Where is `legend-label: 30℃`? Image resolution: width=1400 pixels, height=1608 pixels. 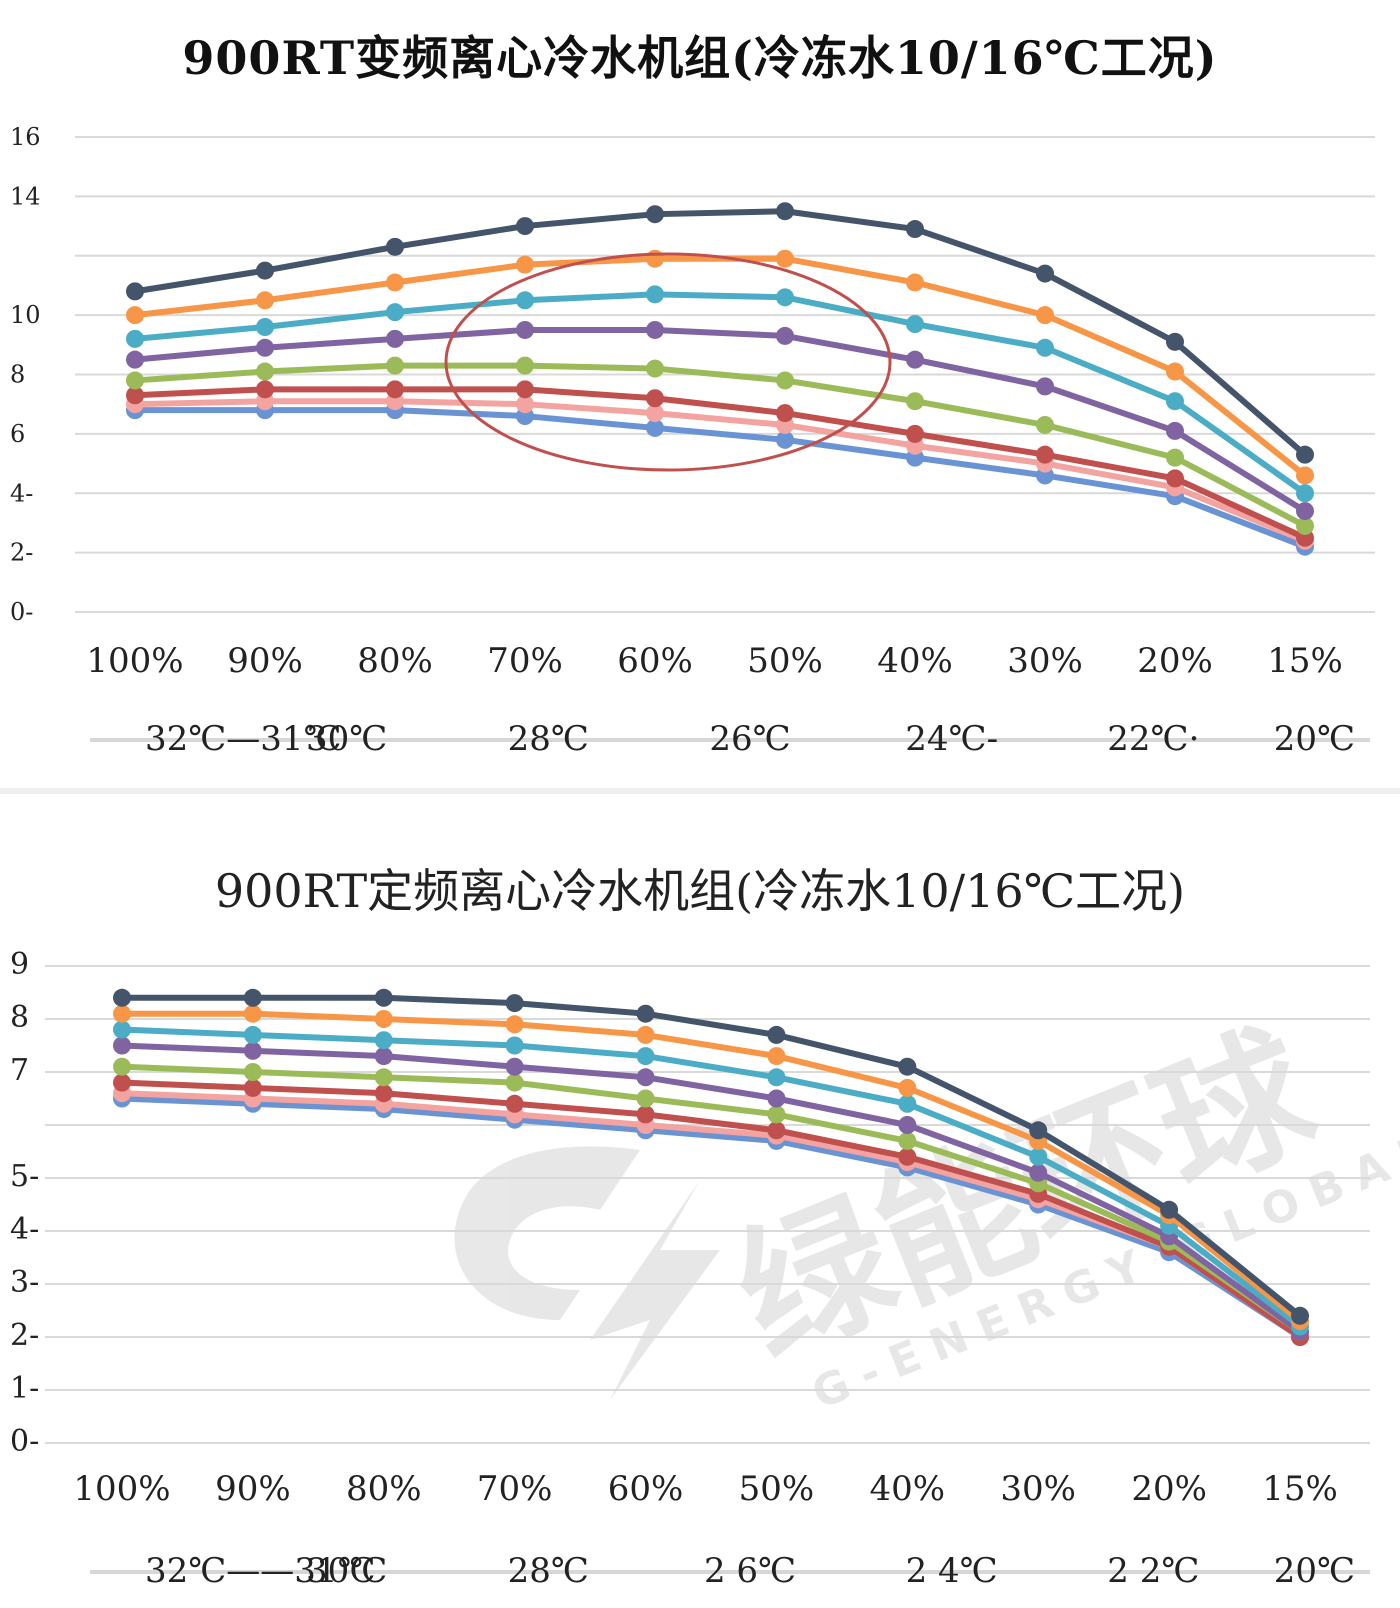
legend-label: 30℃ is located at coordinates (346, 1571).